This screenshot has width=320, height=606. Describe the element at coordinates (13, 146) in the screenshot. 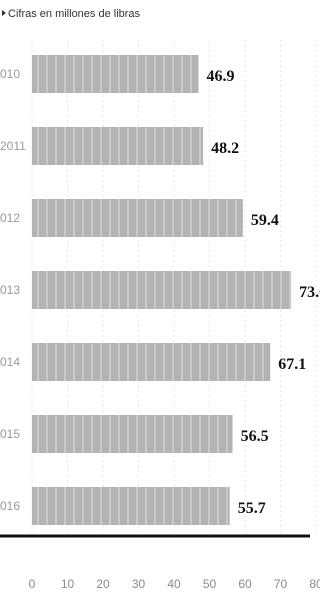

I see `category-label: 2011` at that location.